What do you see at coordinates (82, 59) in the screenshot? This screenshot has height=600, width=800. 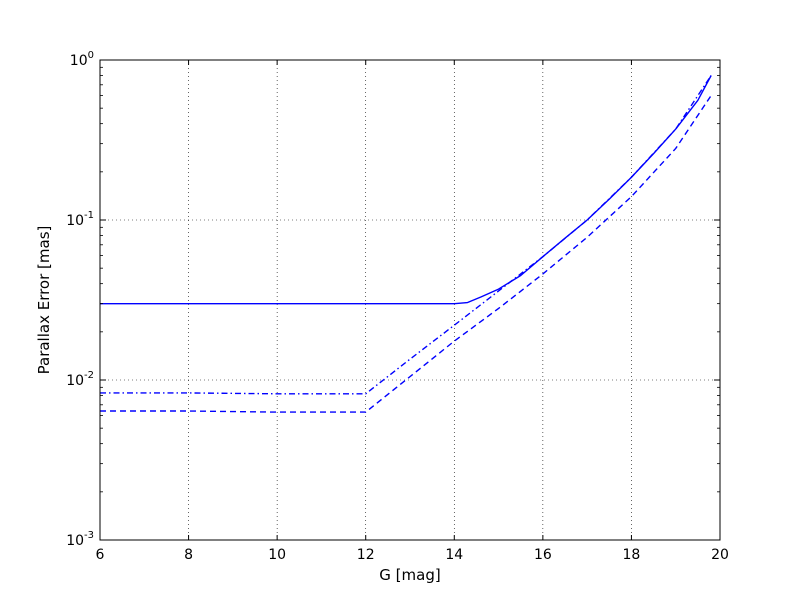 I see `y-tick-label: 10⁰` at bounding box center [82, 59].